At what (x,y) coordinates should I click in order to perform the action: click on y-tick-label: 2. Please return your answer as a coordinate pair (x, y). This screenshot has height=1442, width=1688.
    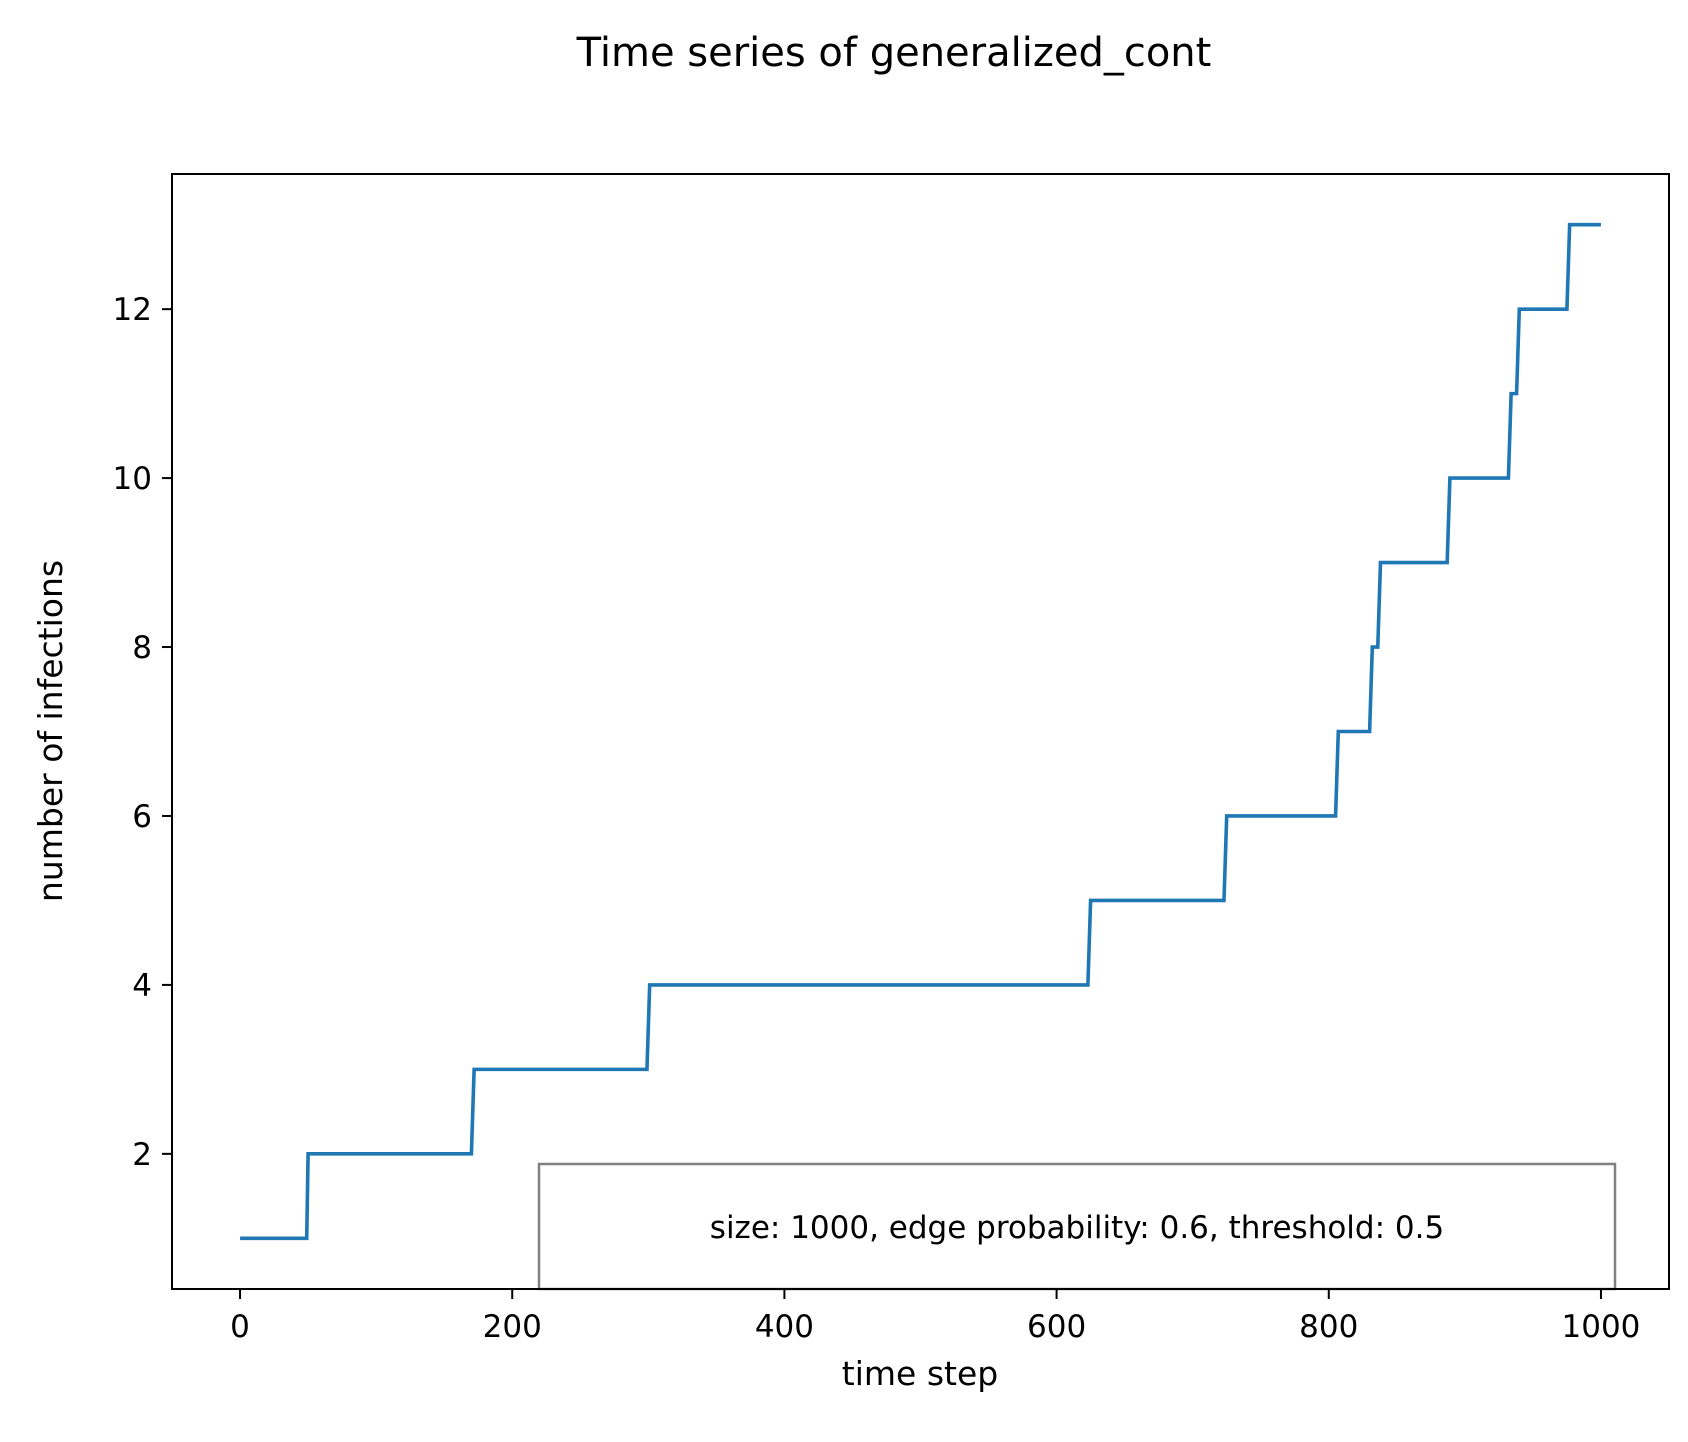
    Looking at the image, I should click on (142, 1155).